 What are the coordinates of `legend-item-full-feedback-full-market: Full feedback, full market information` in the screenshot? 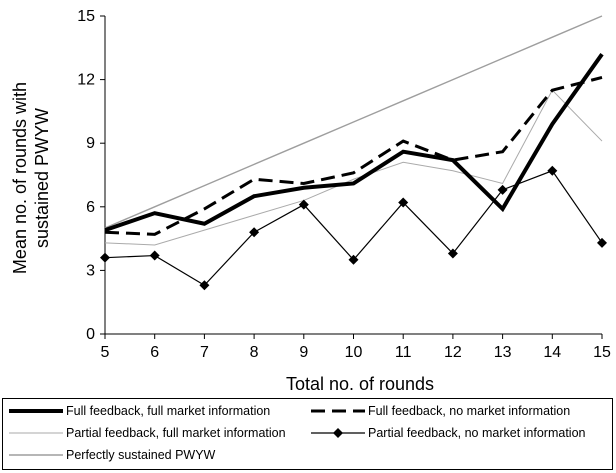 It's located at (139, 411).